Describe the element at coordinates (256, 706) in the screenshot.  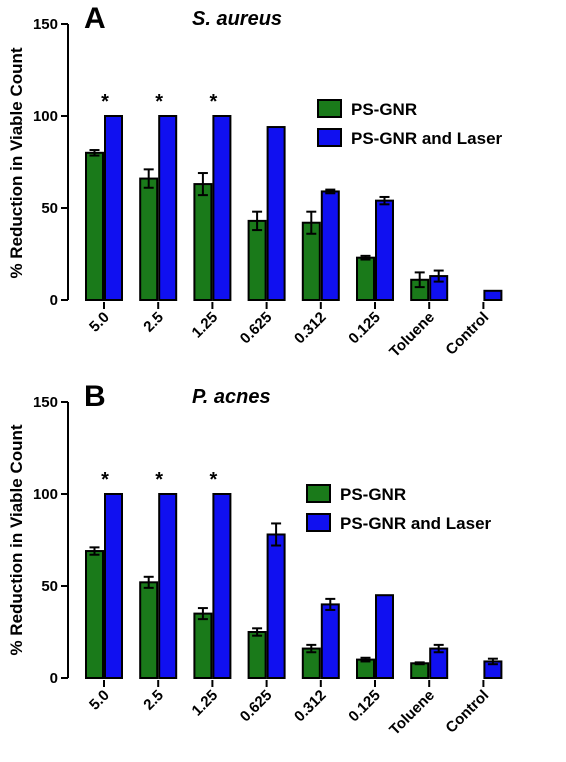
I see `panel-b-x-tick-label: 0.625` at that location.